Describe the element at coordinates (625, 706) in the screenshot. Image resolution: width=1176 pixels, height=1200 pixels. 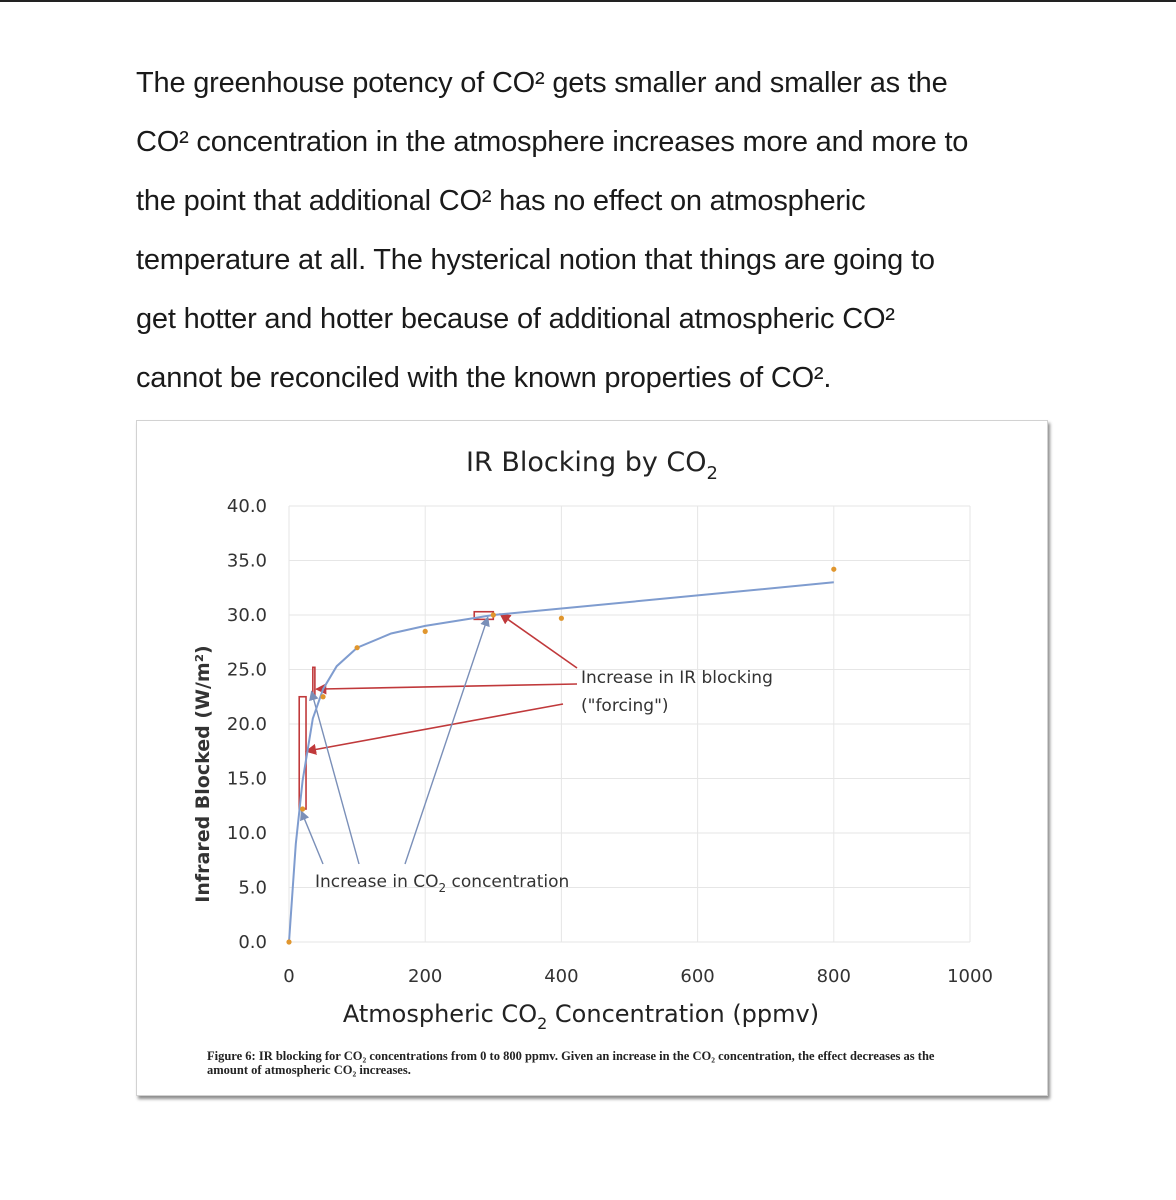
I see `annotation-ir-blocking-line2: ("forcing")` at that location.